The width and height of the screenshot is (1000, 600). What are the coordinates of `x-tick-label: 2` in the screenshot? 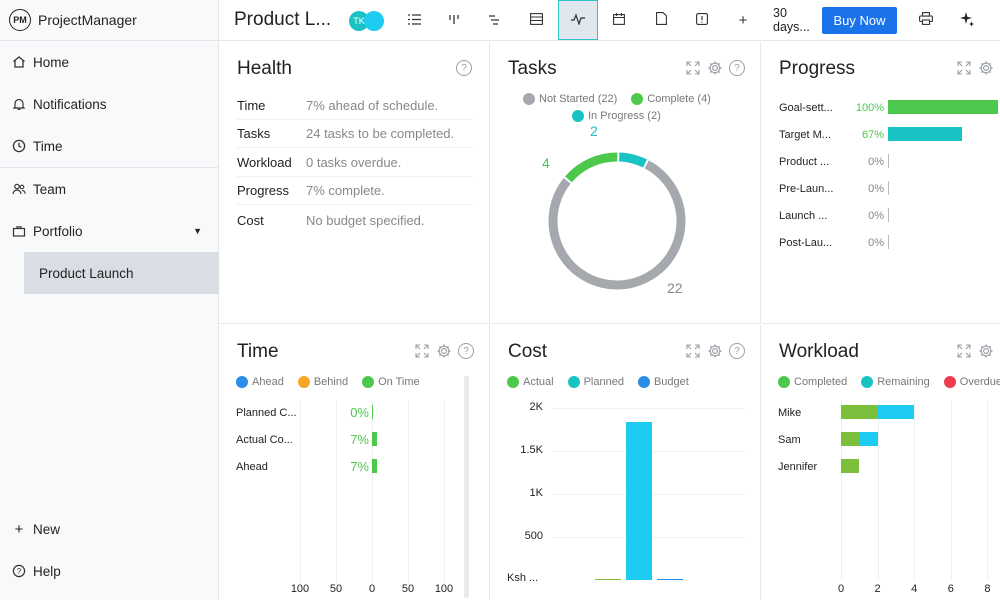 It's located at (877, 589).